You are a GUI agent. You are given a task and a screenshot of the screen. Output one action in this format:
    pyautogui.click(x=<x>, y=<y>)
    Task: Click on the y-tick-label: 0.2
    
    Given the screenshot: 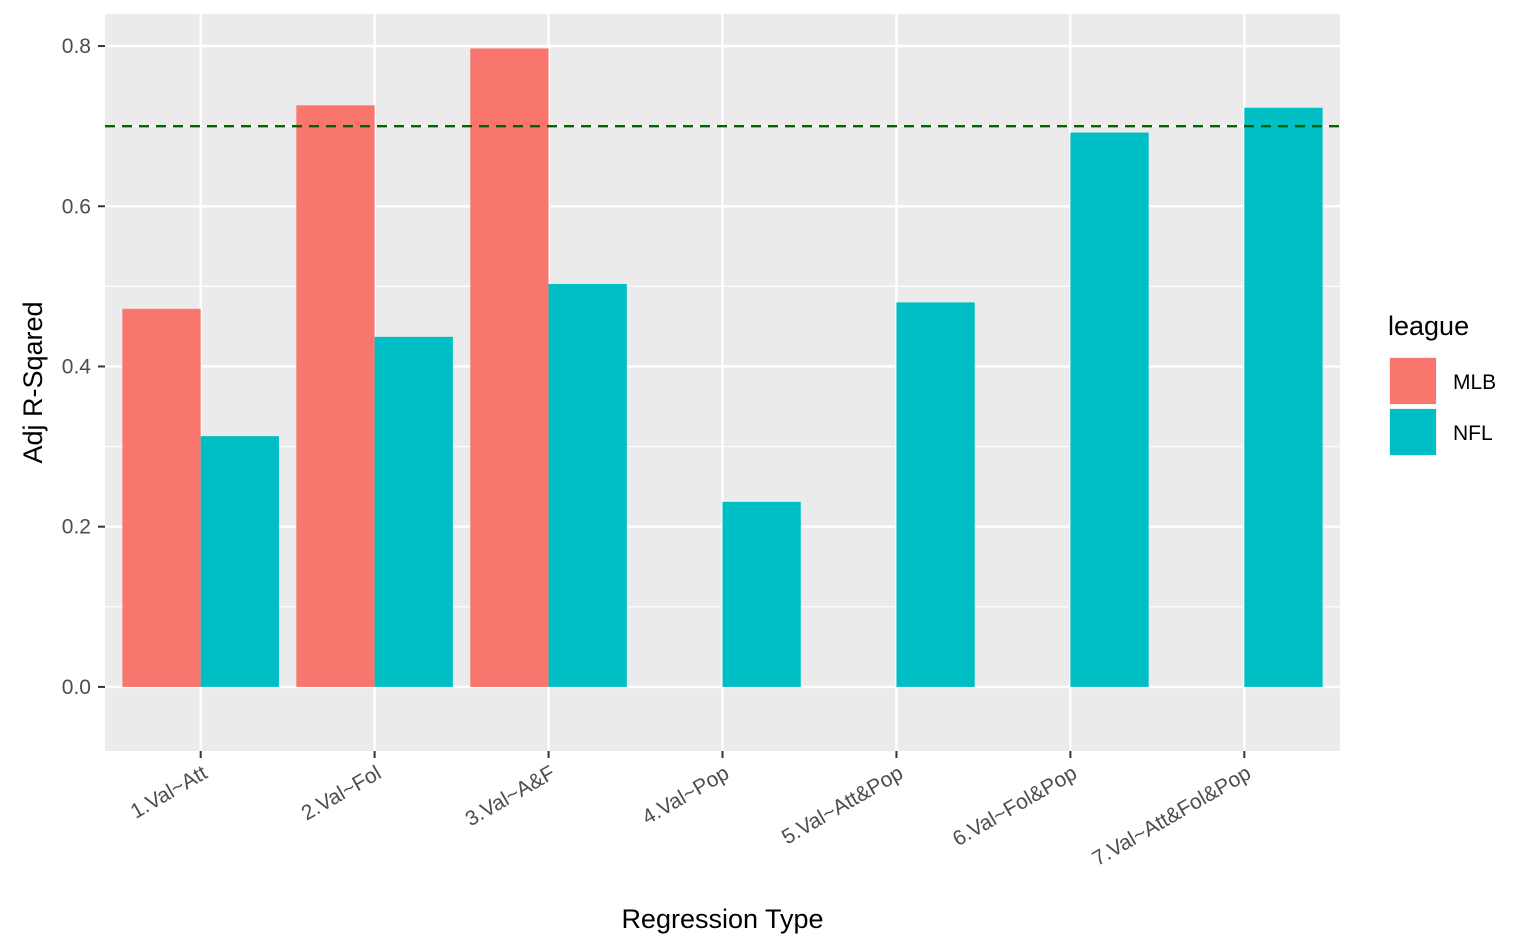 What is the action you would take?
    pyautogui.click(x=76, y=527)
    